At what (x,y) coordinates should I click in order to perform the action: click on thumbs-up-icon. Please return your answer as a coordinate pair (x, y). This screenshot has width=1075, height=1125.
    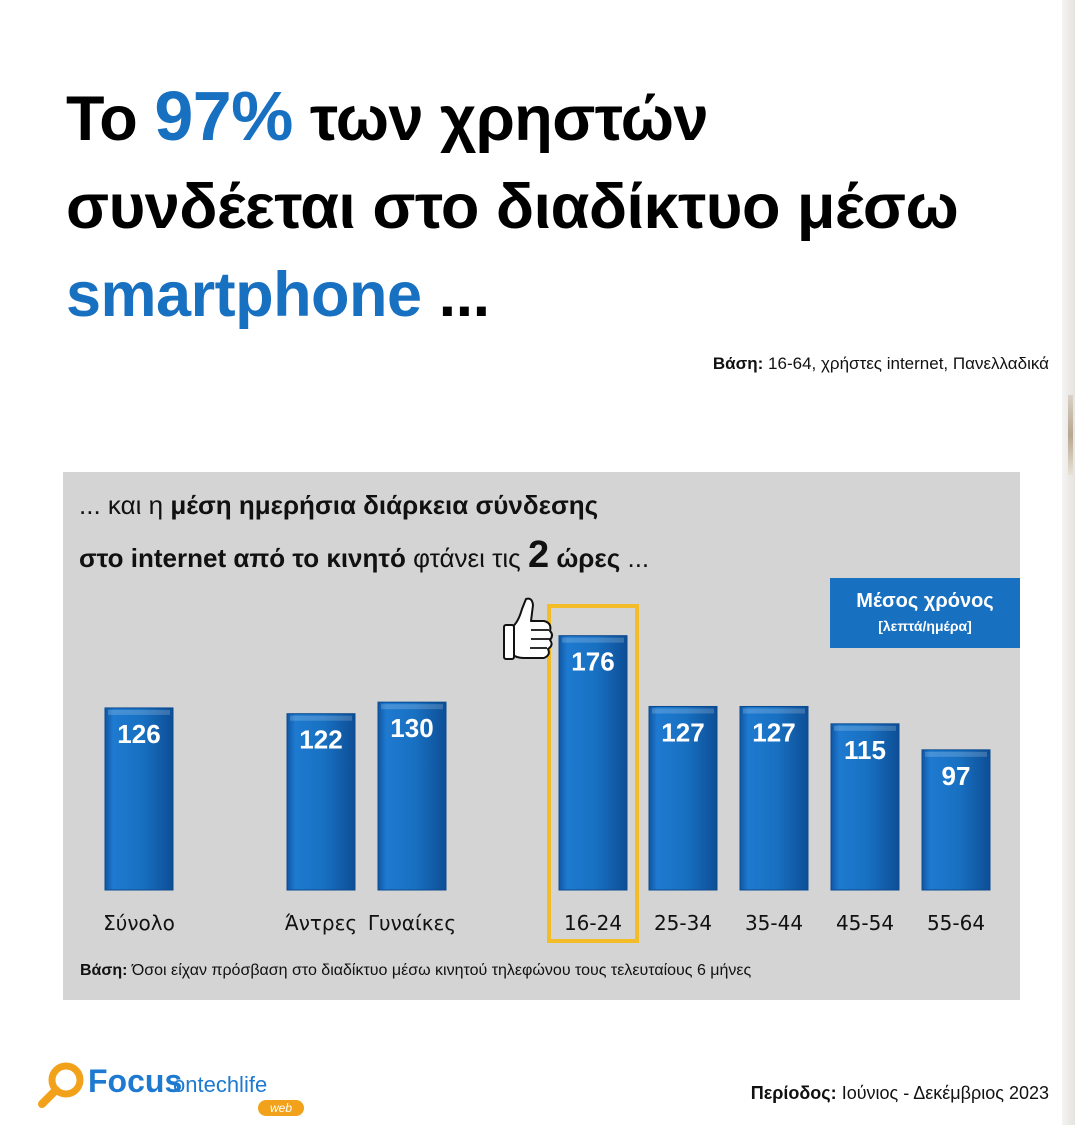
    Looking at the image, I should click on (528, 628).